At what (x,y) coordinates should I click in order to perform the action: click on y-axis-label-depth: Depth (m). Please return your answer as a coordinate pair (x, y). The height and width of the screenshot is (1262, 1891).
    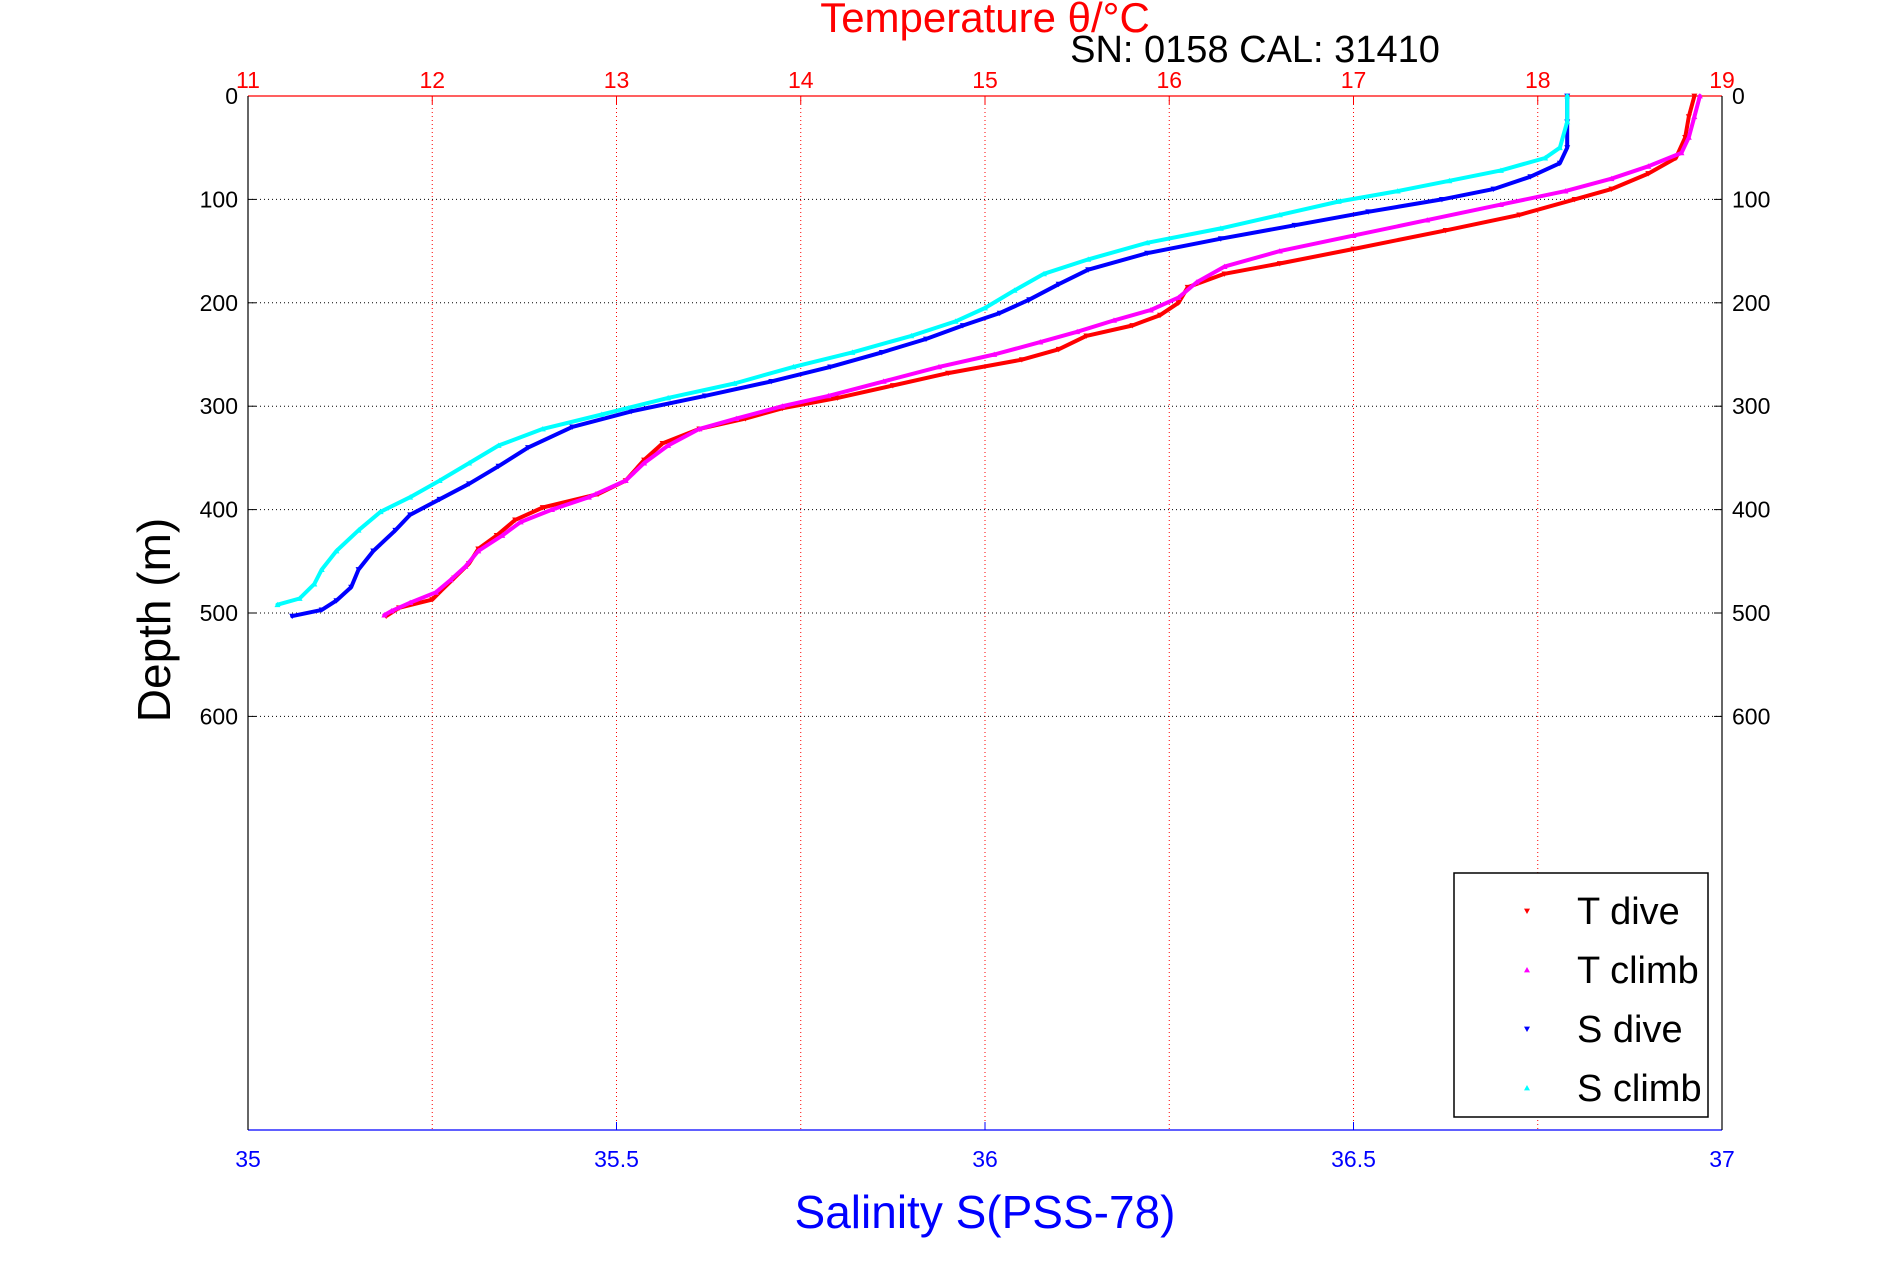
    Looking at the image, I should click on (154, 620).